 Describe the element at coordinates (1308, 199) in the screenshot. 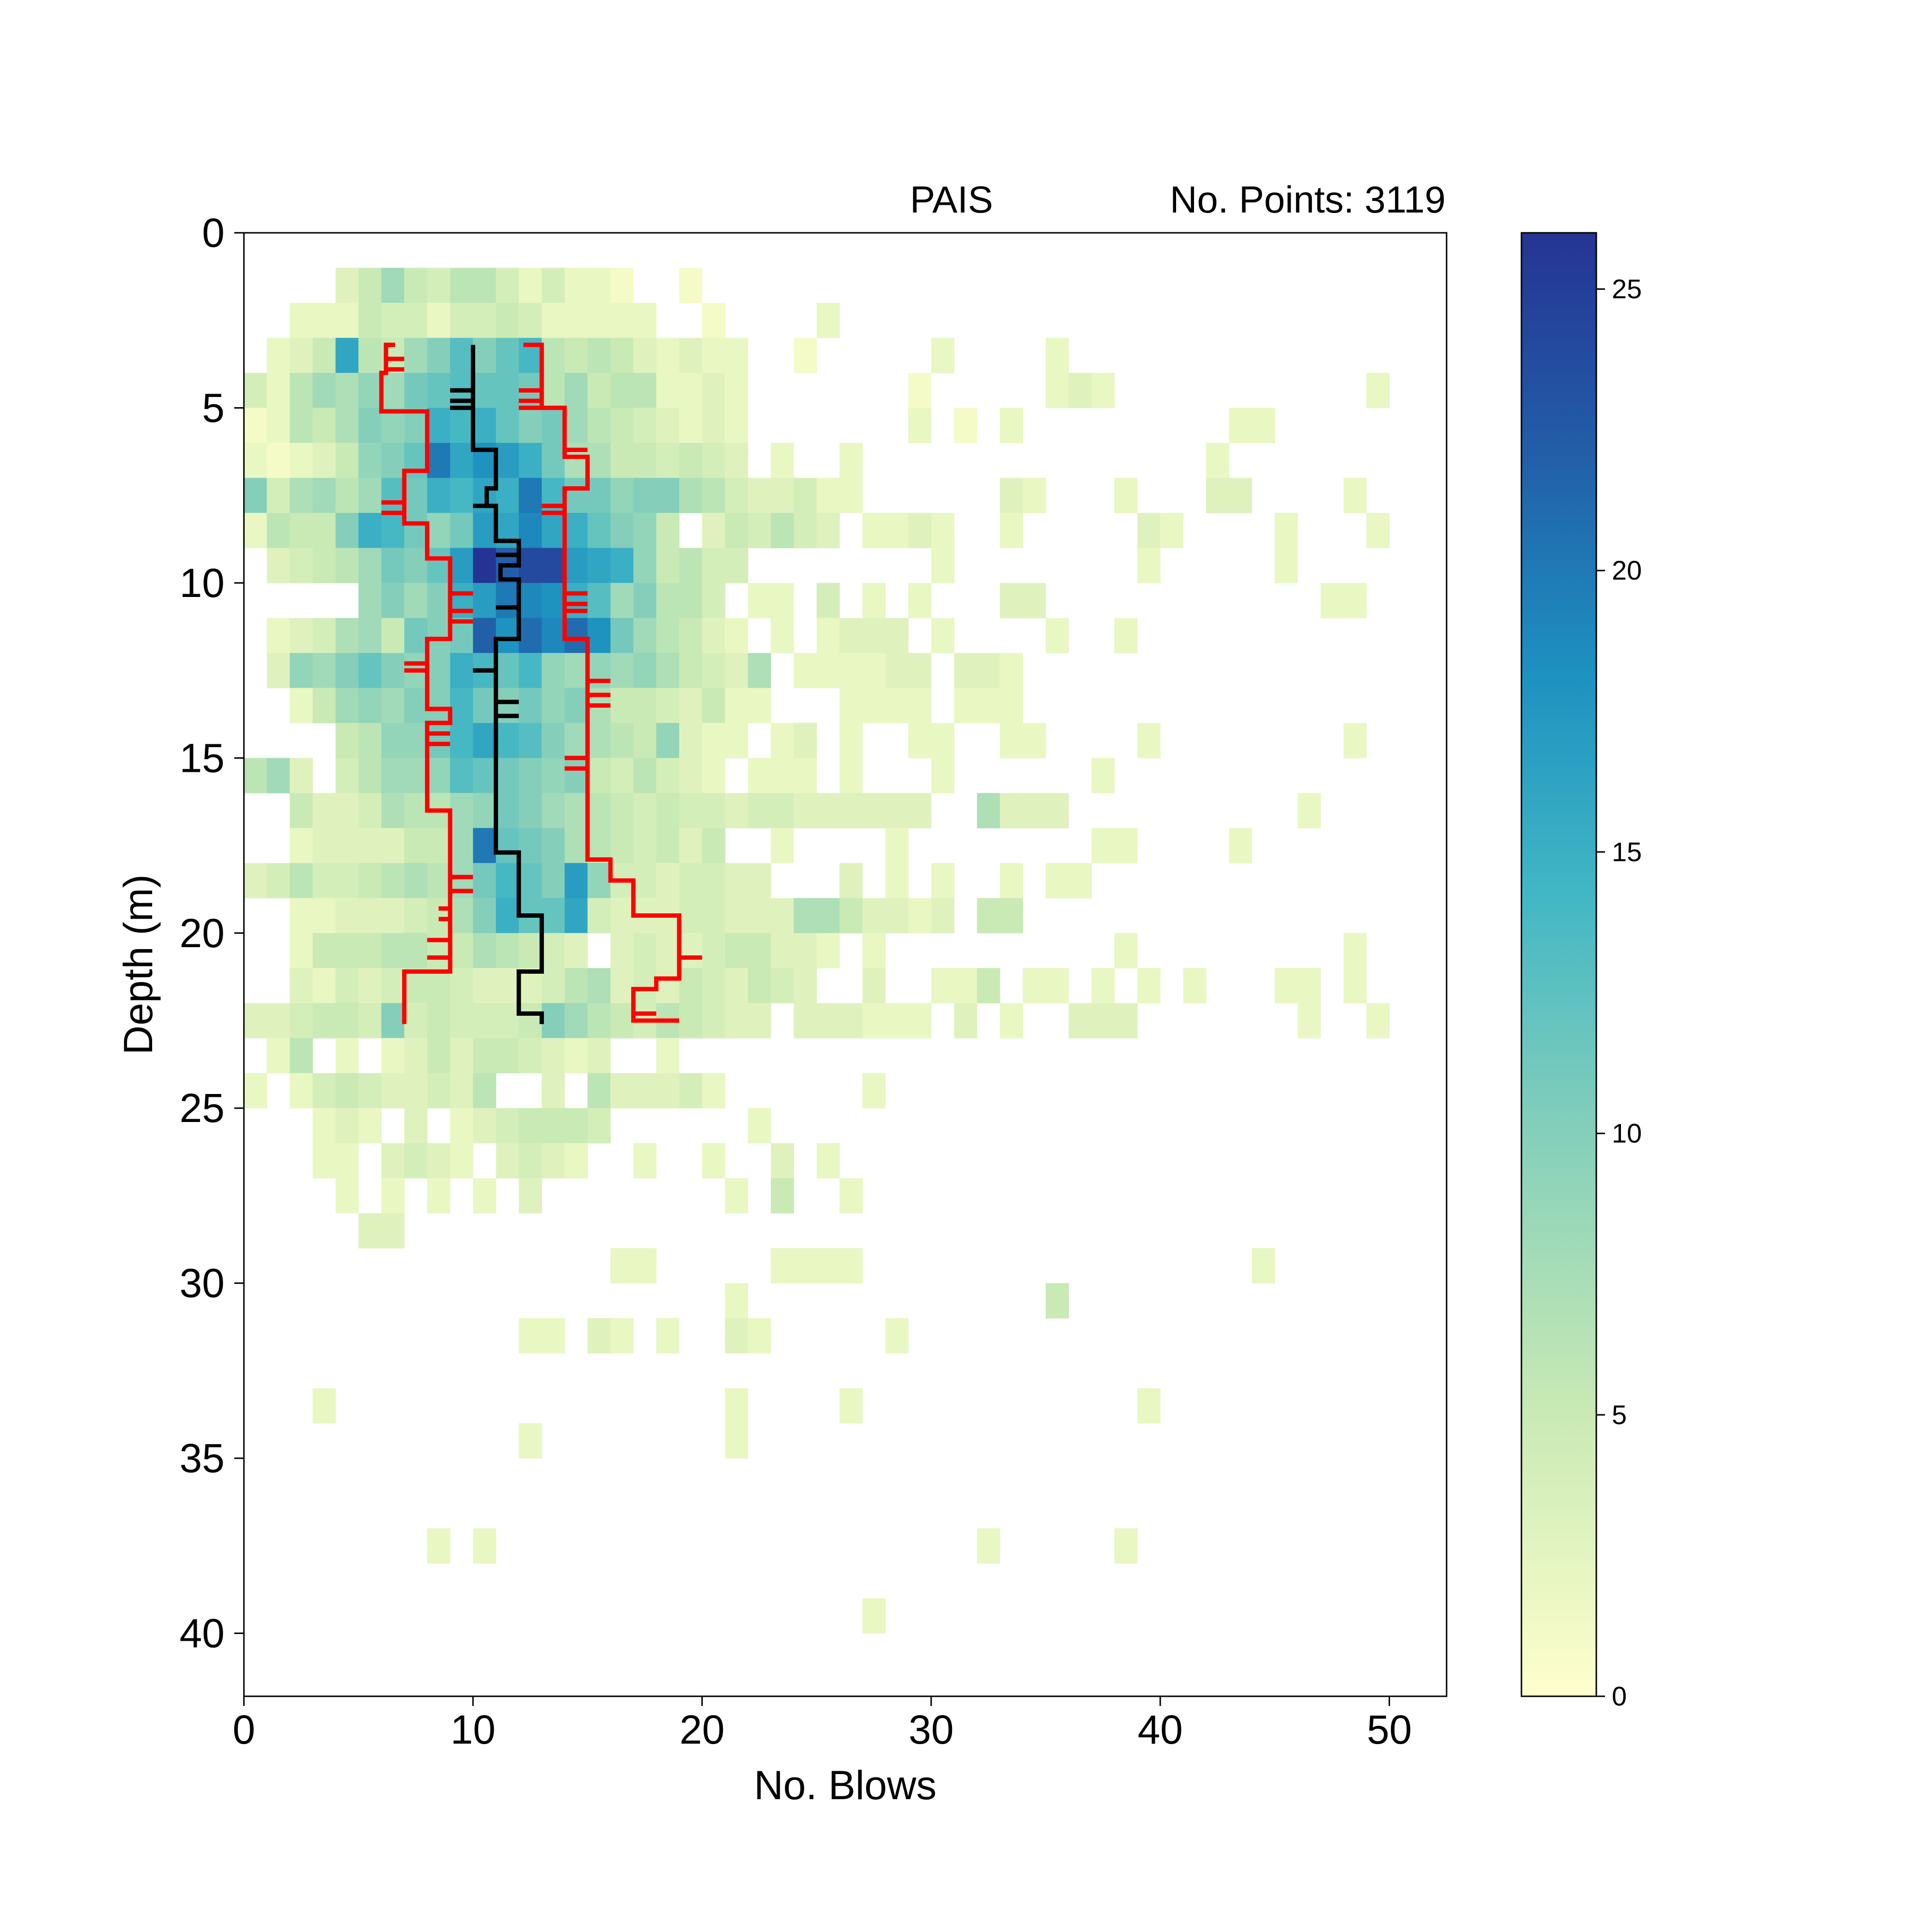

I see `chart-title-right: No. Points: 3119` at that location.